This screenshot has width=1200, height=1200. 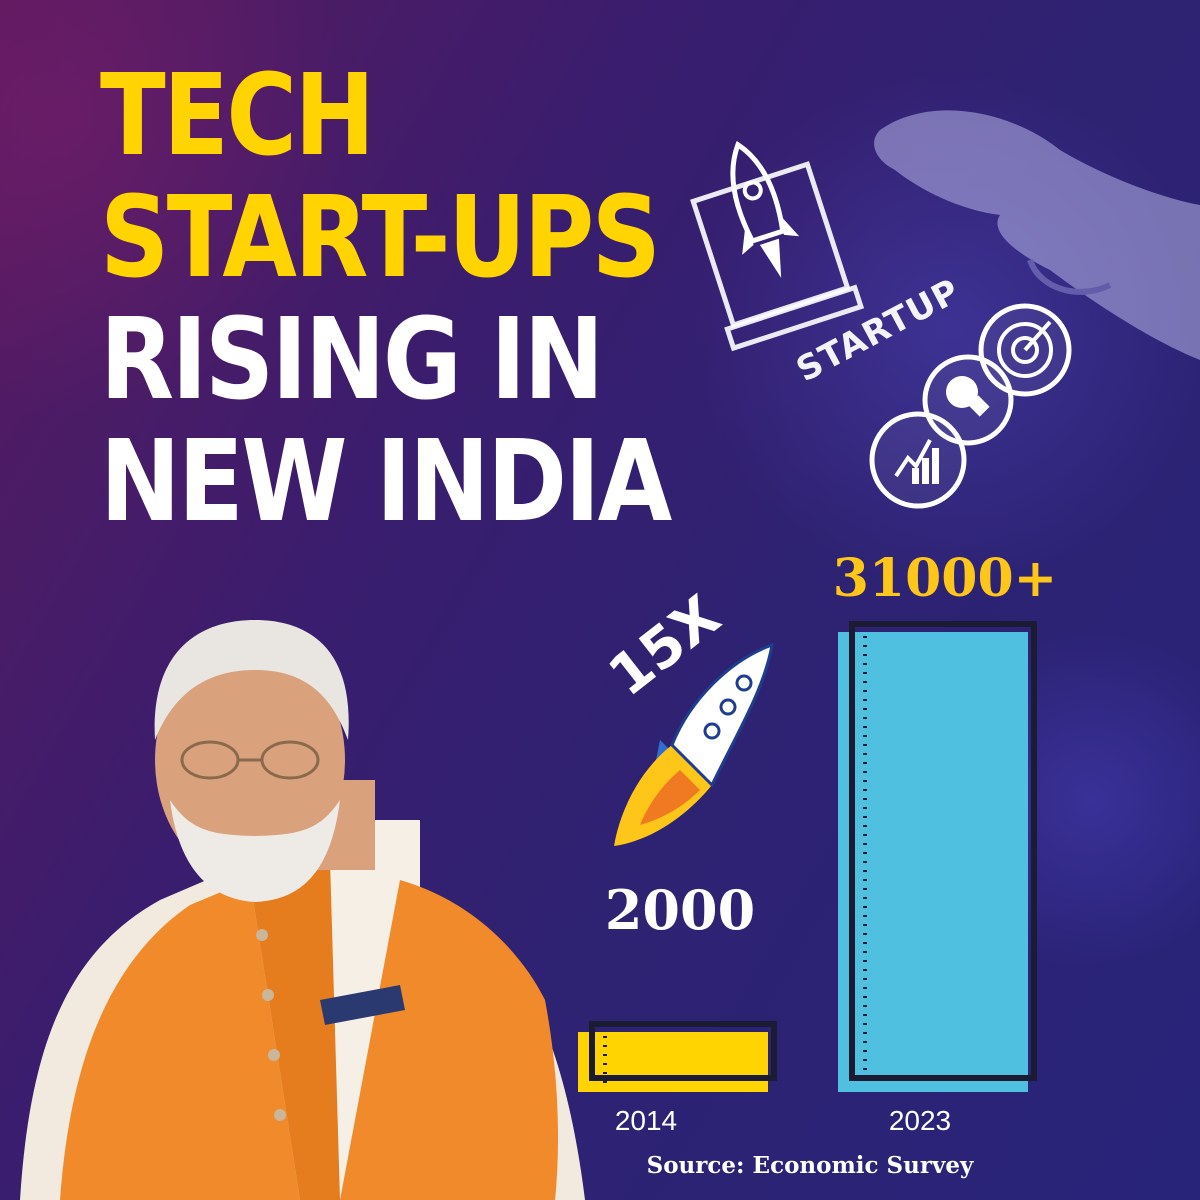 What do you see at coordinates (777, 246) in the screenshot?
I see `rocket-laptop-icon` at bounding box center [777, 246].